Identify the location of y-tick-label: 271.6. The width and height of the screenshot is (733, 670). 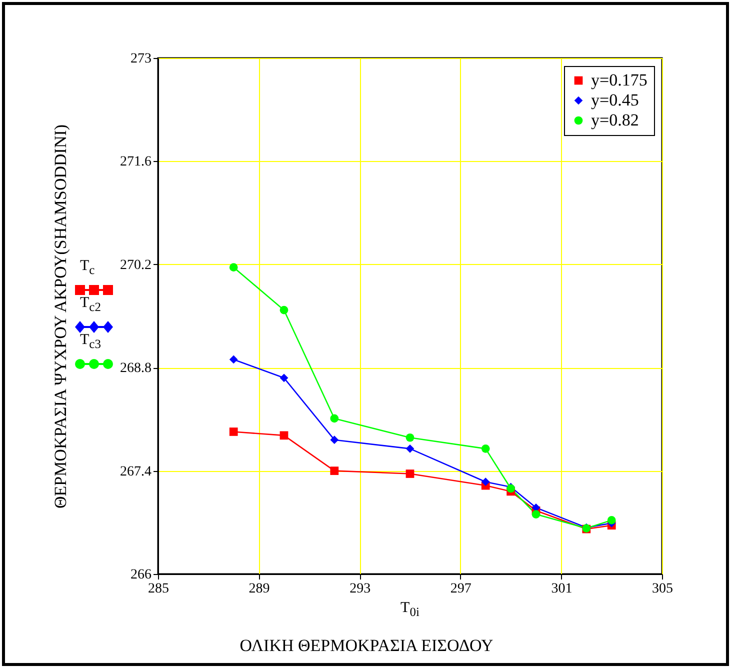
(136, 162).